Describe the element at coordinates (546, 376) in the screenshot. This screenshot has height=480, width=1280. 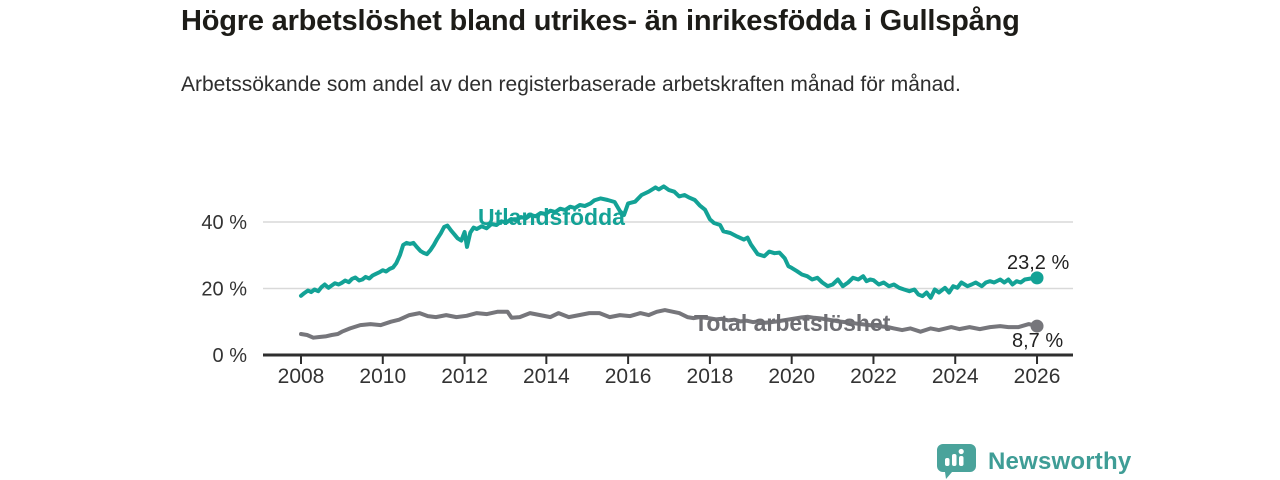
I see `x-axis-tick-label: 2014` at that location.